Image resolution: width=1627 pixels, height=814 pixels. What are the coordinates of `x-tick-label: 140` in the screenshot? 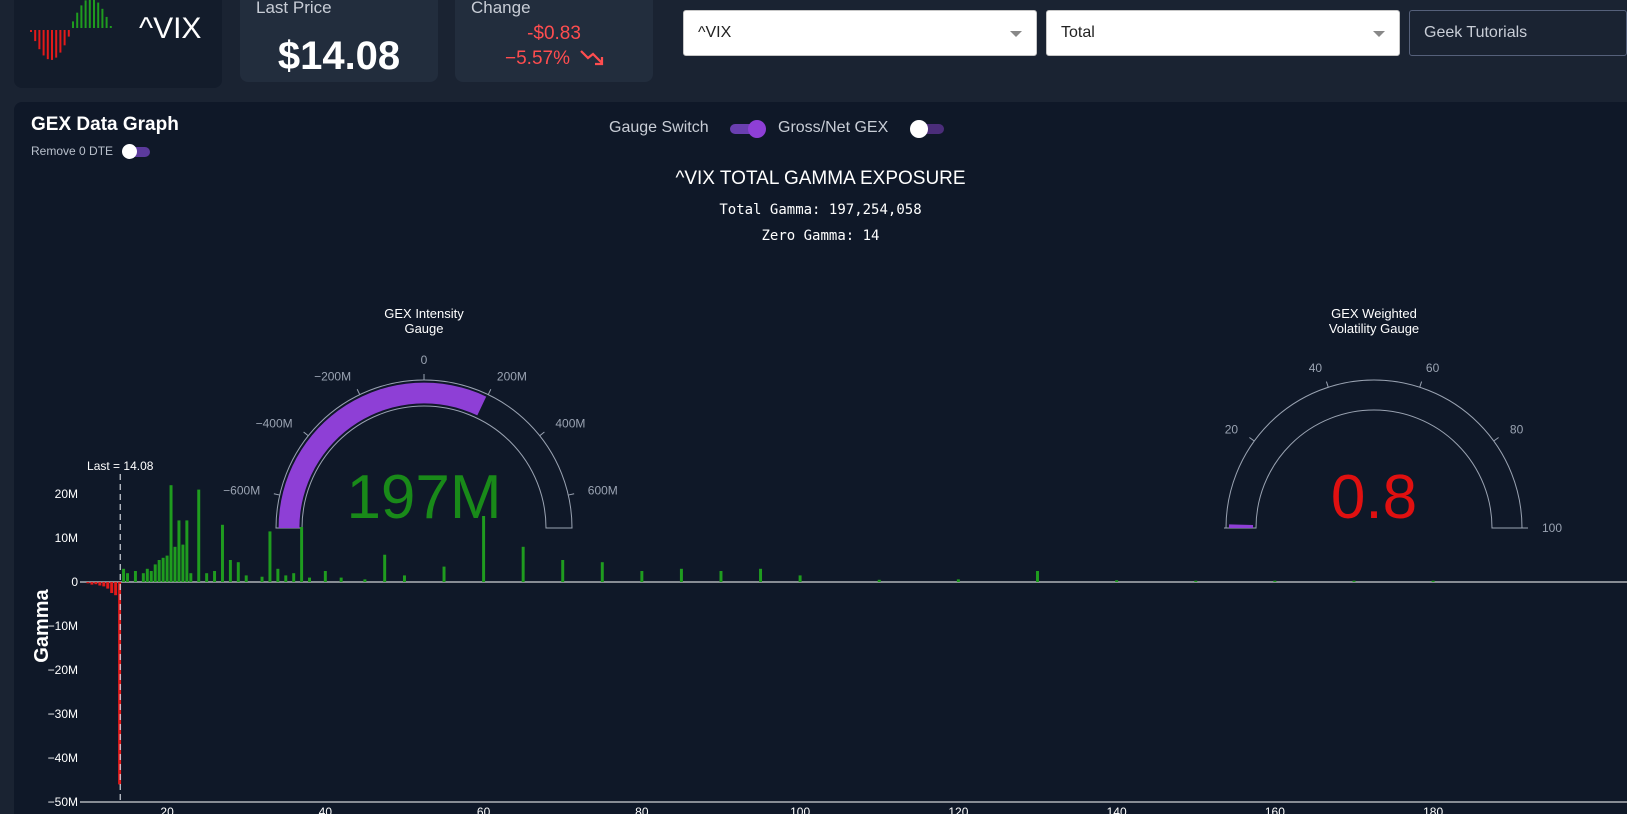 It's located at (1117, 809).